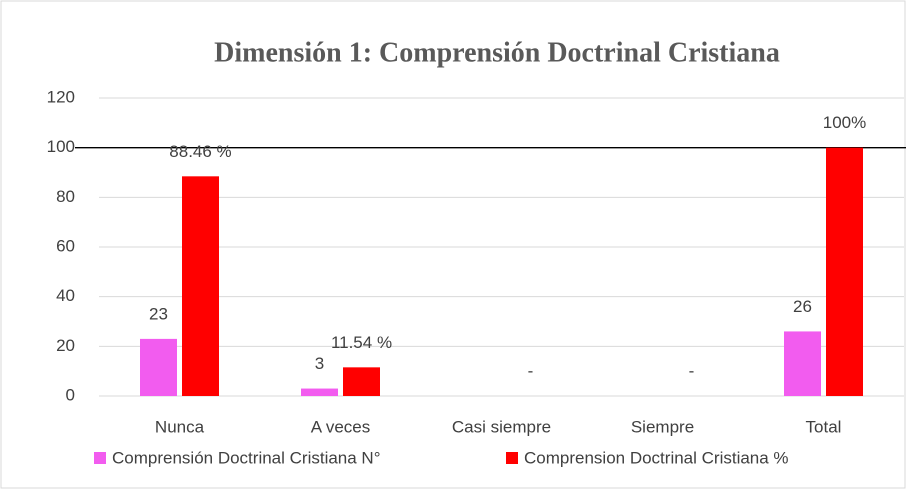 The height and width of the screenshot is (489, 906). Describe the element at coordinates (65, 196) in the screenshot. I see `y-tick-label: 80` at that location.